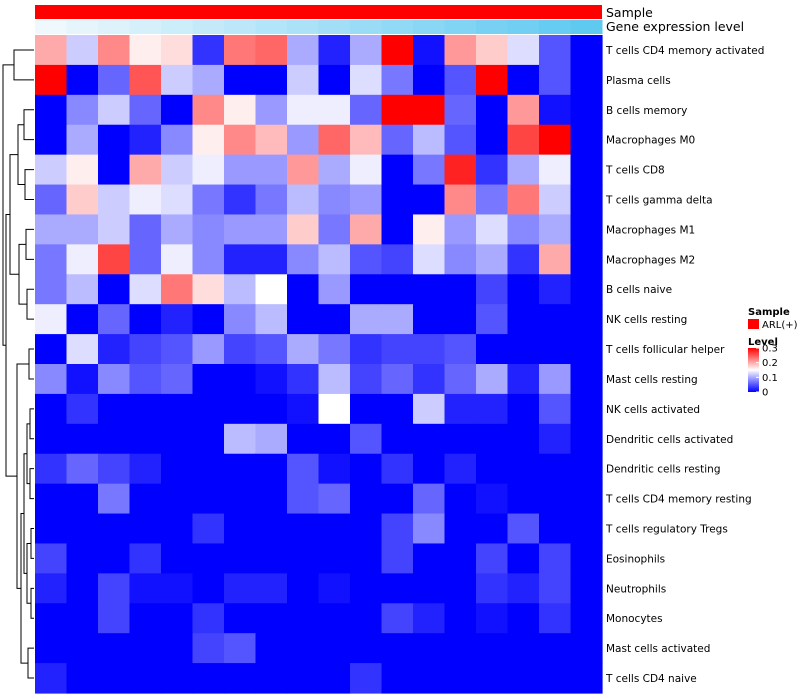 The width and height of the screenshot is (800, 700). Describe the element at coordinates (634, 619) in the screenshot. I see `row-label: Monocytes` at that location.